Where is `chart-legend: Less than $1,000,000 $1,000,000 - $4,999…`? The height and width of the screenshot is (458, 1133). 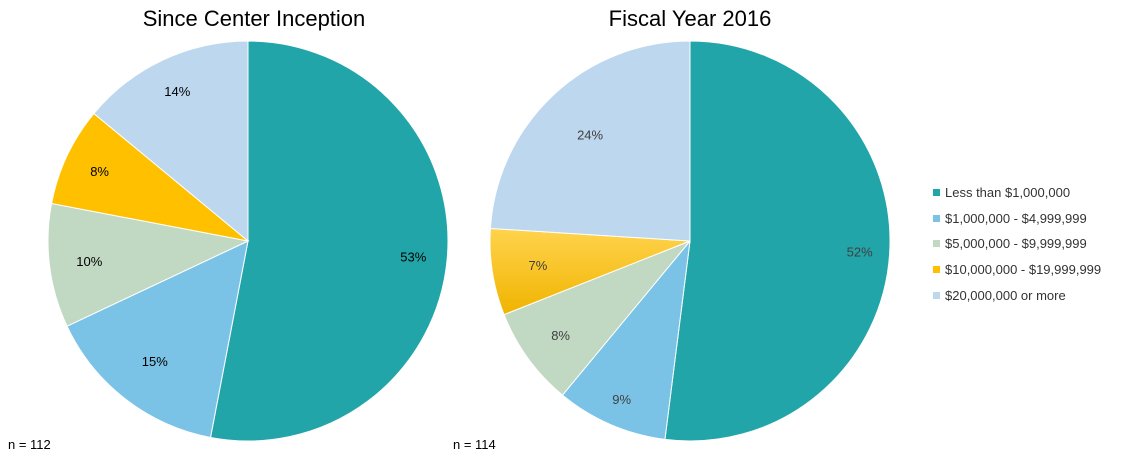 chart-legend: Less than $1,000,000 $1,000,000 - $4,999… is located at coordinates (1017, 244).